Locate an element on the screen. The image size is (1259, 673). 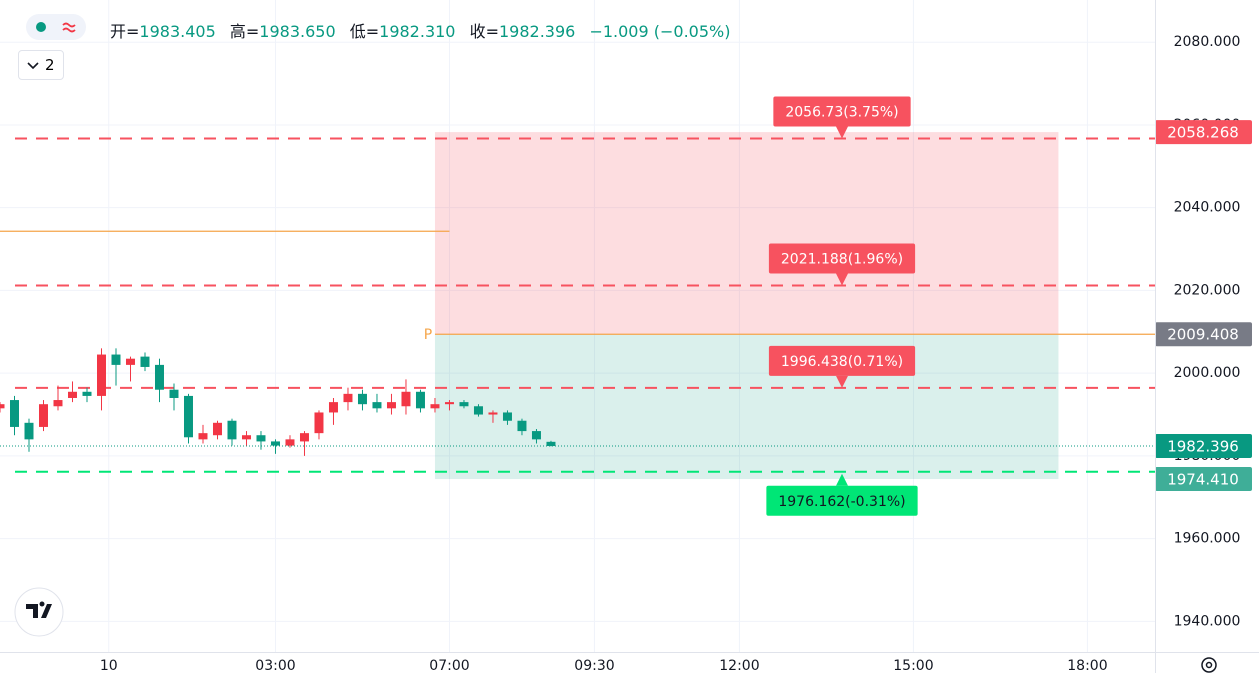
x-tick-label: 10 is located at coordinates (109, 665).